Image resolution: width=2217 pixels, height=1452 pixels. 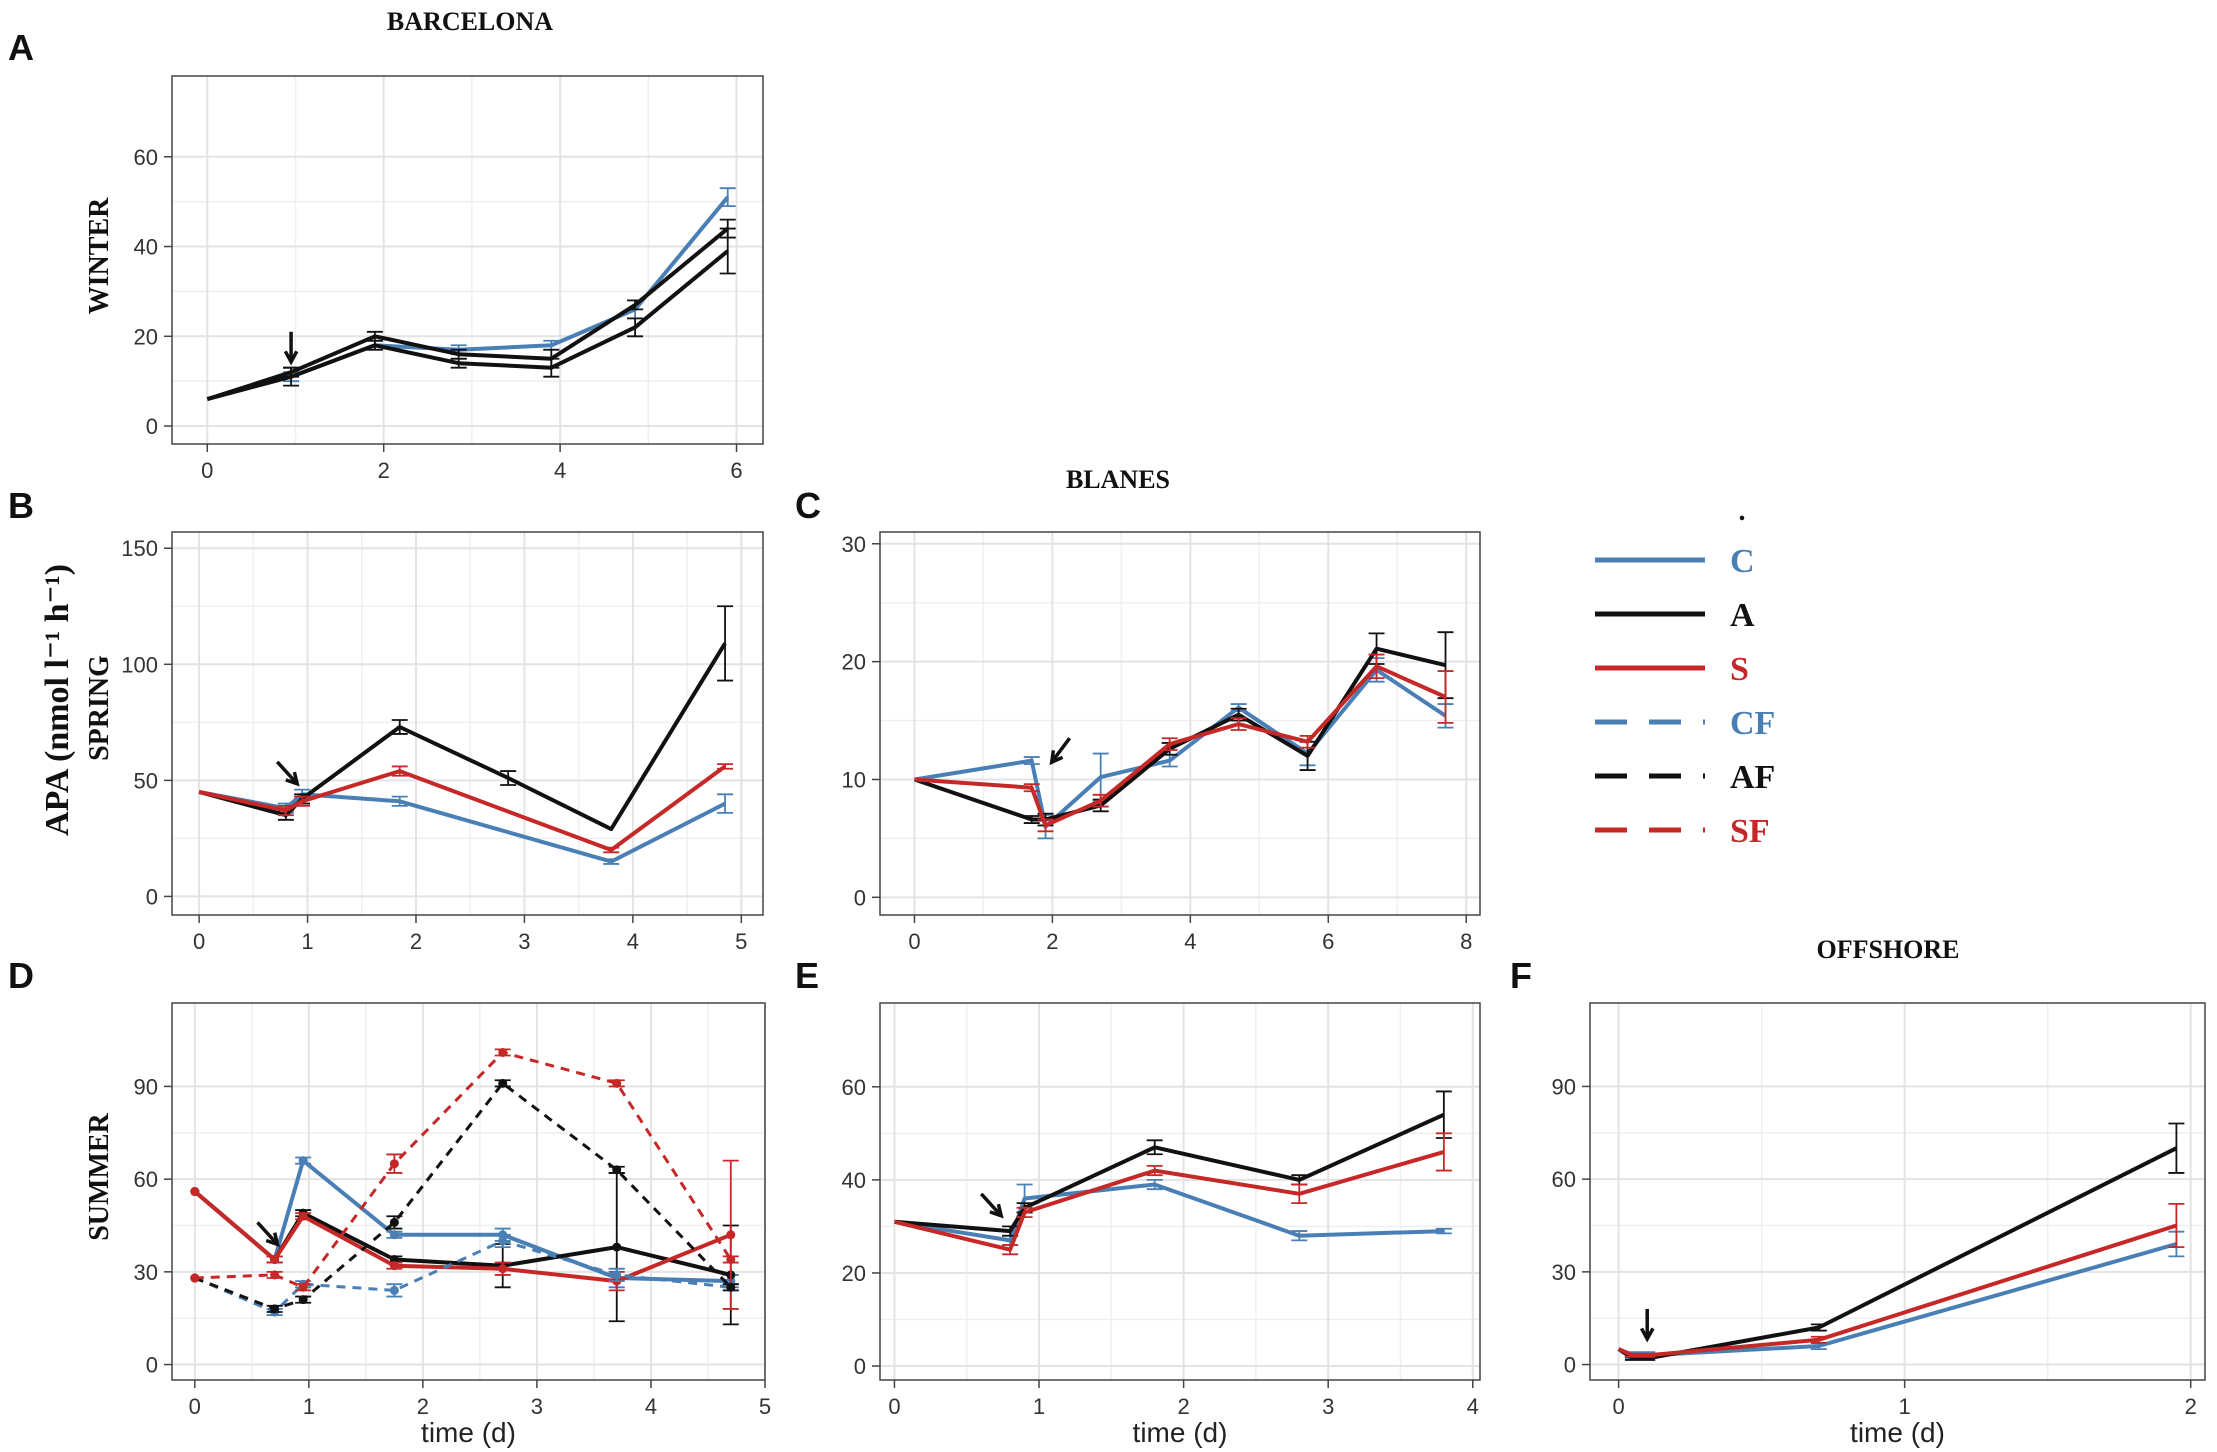 What do you see at coordinates (139, 548) in the screenshot?
I see `y-tick-label: 150` at bounding box center [139, 548].